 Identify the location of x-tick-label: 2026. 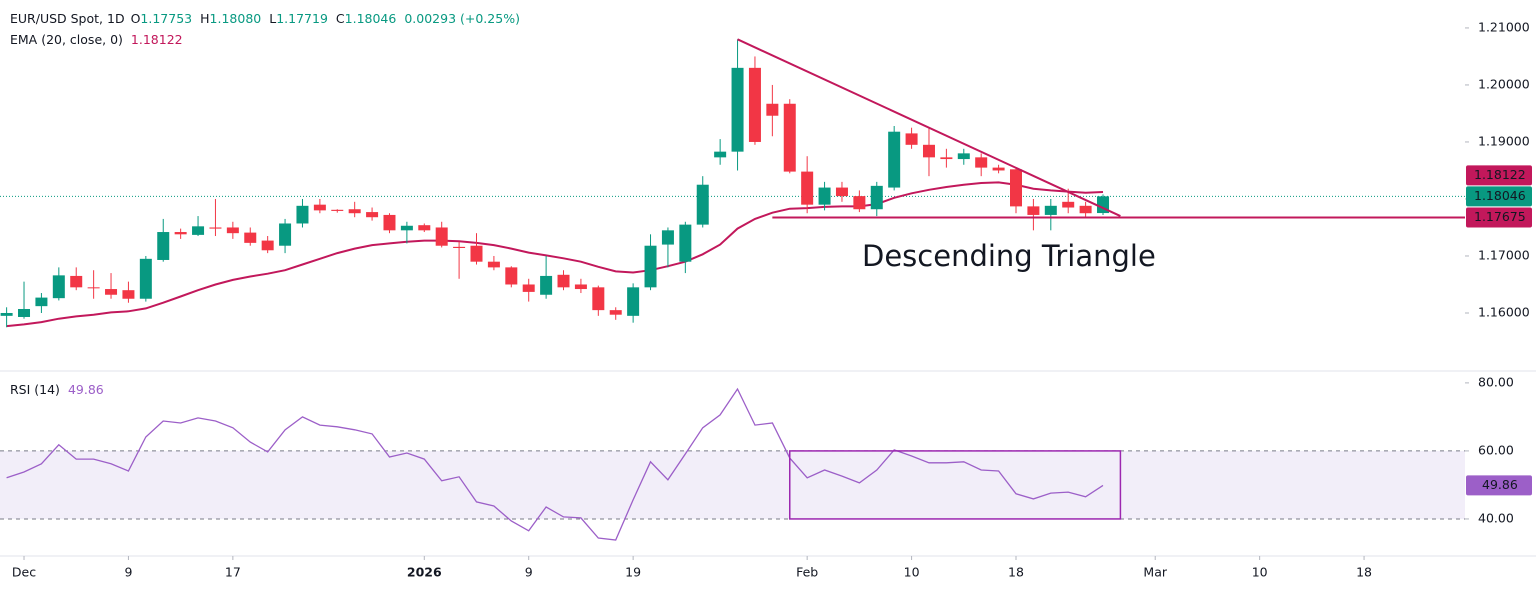
(424, 572).